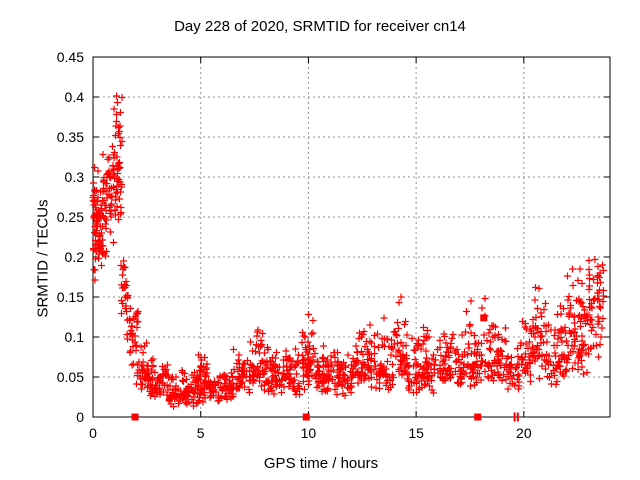  I want to click on x-tick-label: 15, so click(416, 433).